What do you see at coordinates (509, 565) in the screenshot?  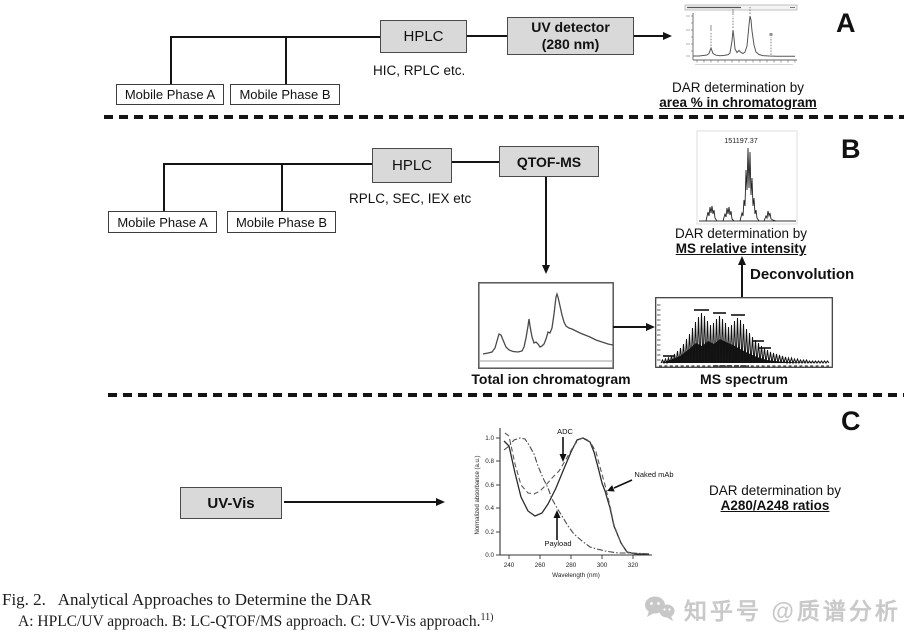 I see `svg-text: 240` at bounding box center [509, 565].